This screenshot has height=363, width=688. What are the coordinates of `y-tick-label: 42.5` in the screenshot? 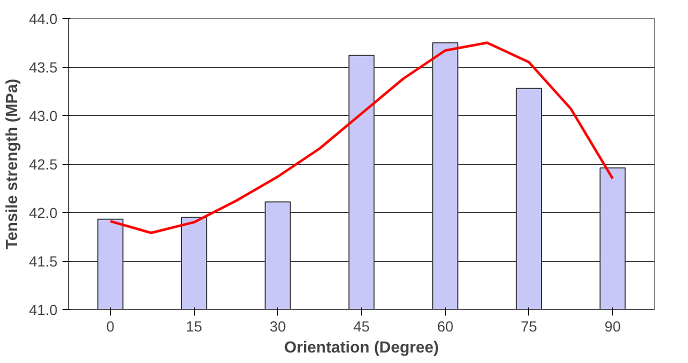 It's located at (43, 166).